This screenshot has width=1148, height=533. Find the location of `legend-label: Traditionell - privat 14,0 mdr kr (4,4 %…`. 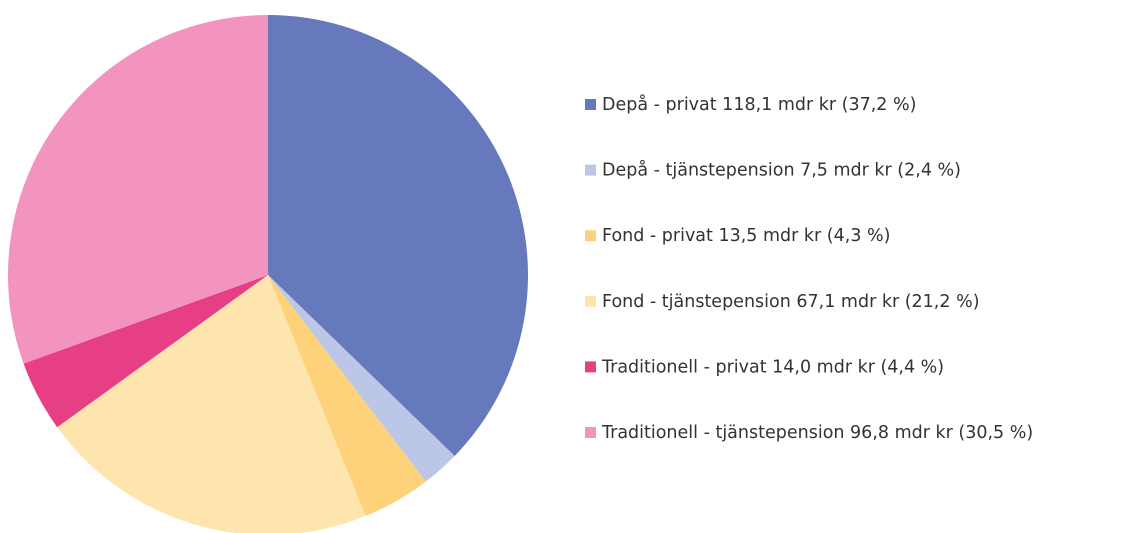

legend-label: Traditionell - privat 14,0 mdr kr (4,4 %… is located at coordinates (772, 367).